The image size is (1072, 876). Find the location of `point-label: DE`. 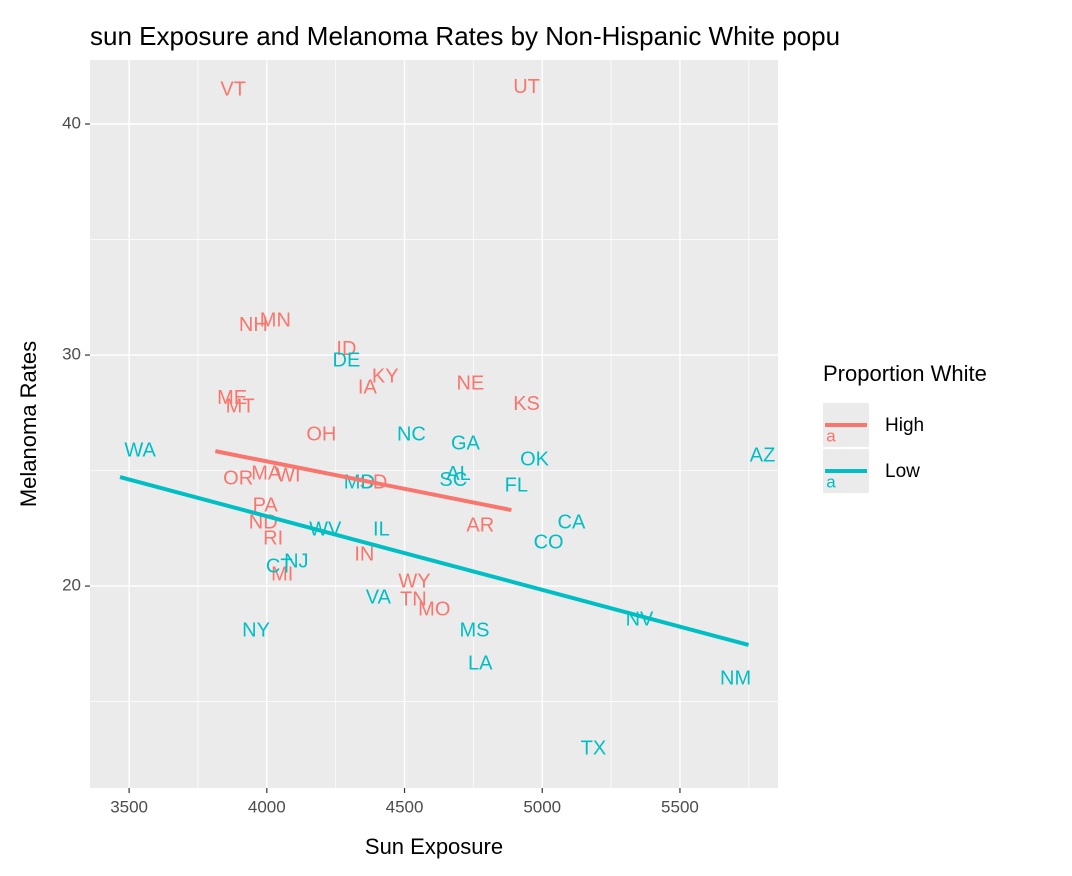

point-label: DE is located at coordinates (347, 360).